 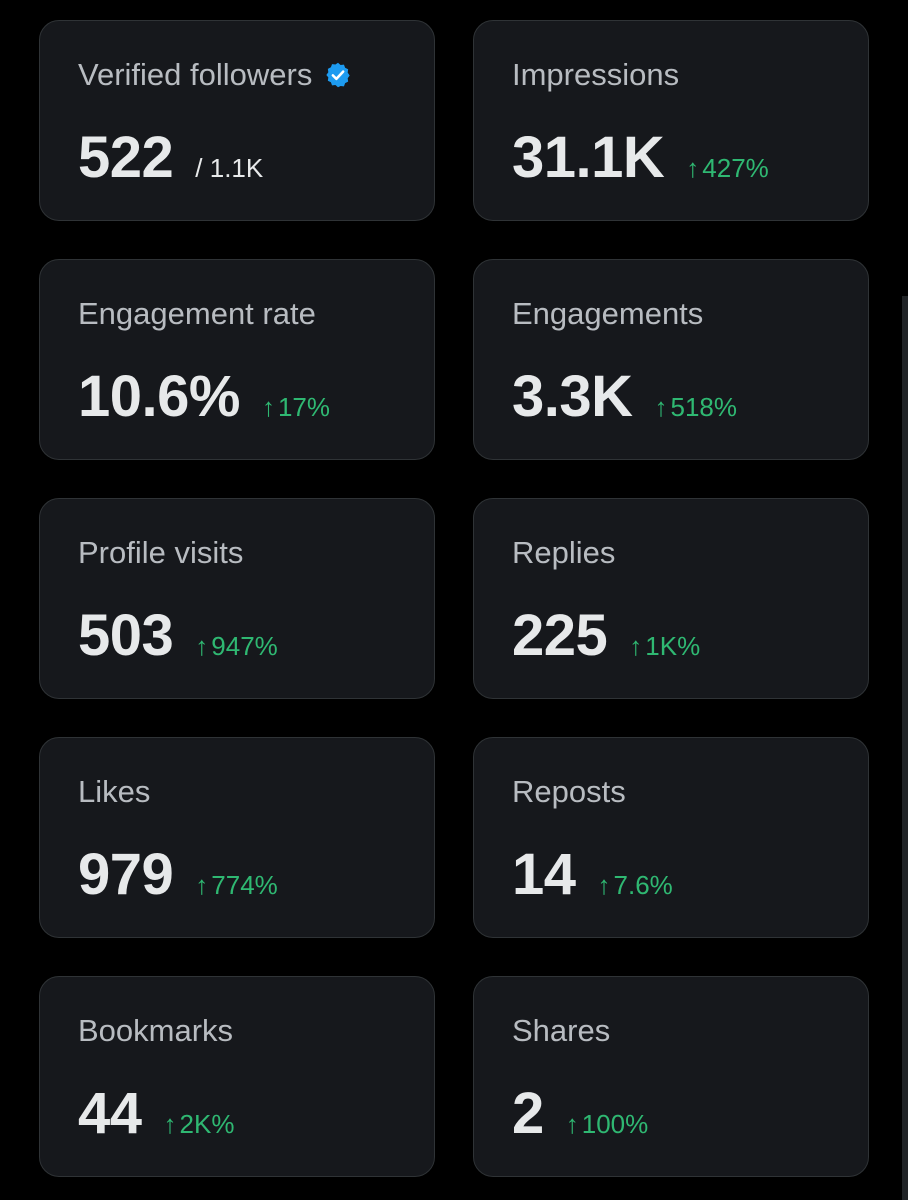 I want to click on metric-label-row: Bookmarks, so click(x=155, y=1030).